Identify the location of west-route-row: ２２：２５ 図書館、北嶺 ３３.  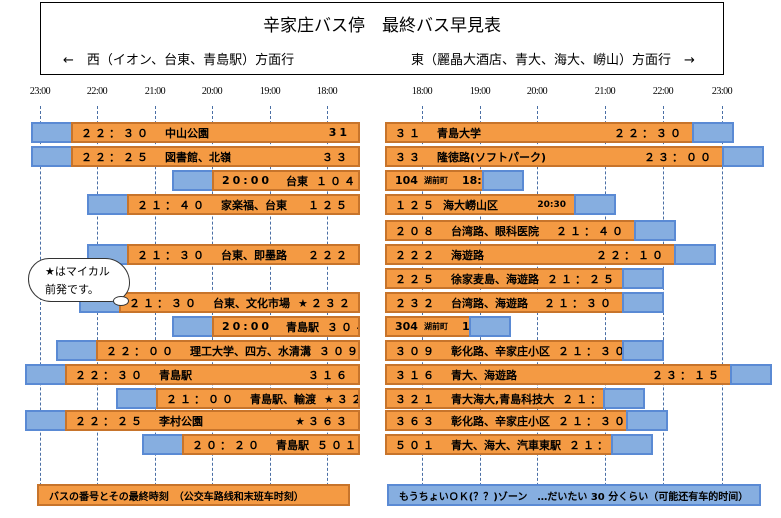
(215, 156).